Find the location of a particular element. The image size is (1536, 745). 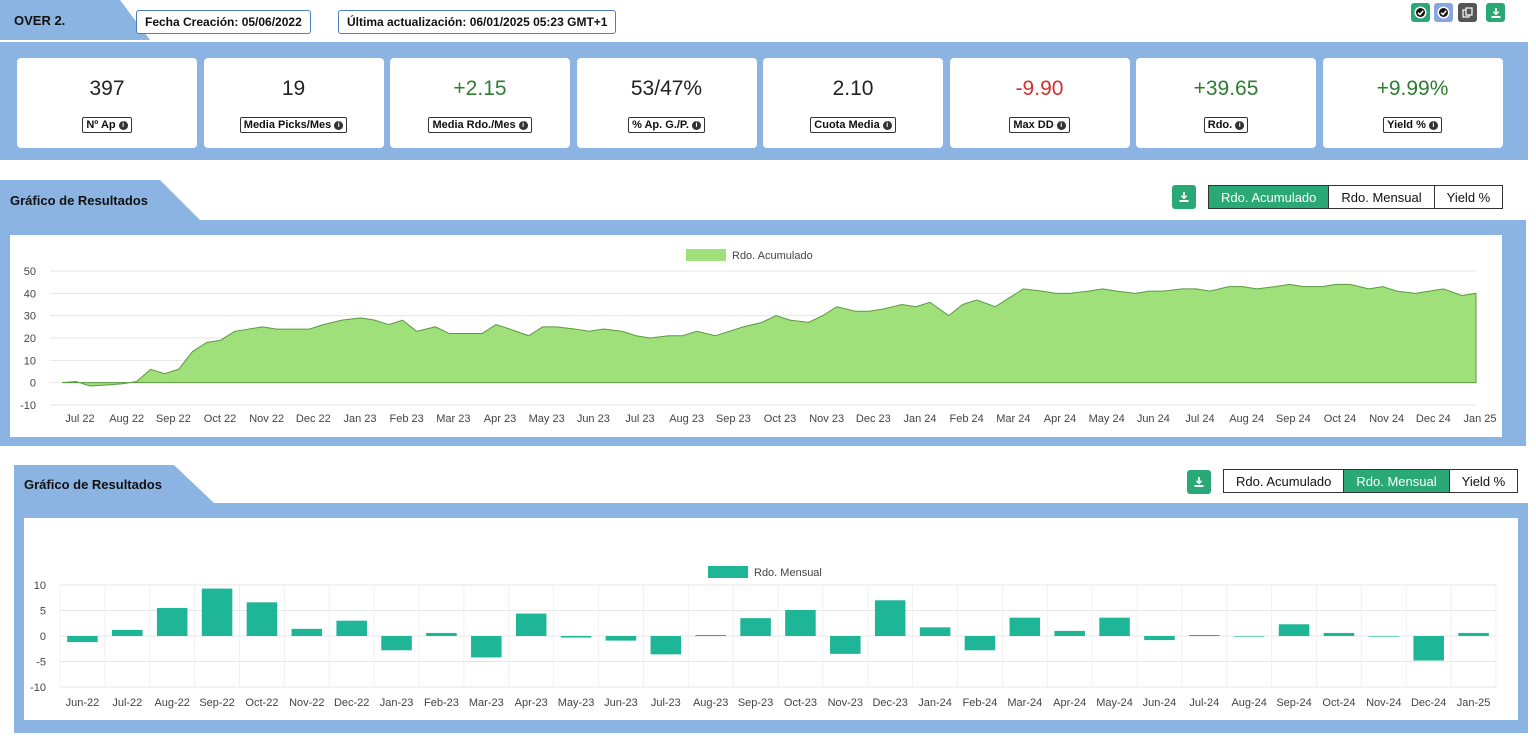

stat-label: Cuota Media i is located at coordinates (853, 125).